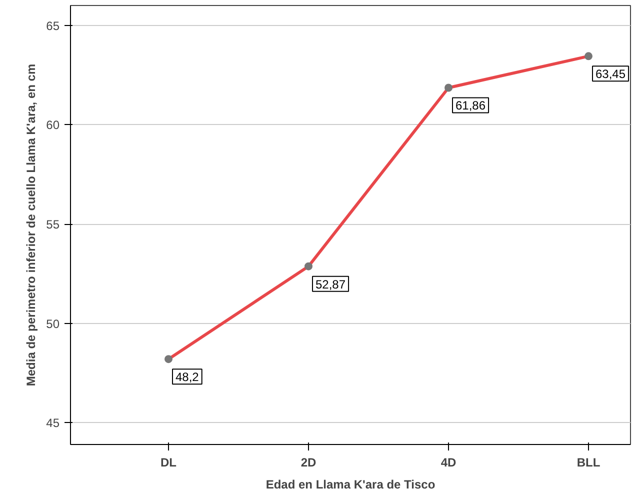  What do you see at coordinates (168, 463) in the screenshot?
I see `x-tick-label: DL` at bounding box center [168, 463].